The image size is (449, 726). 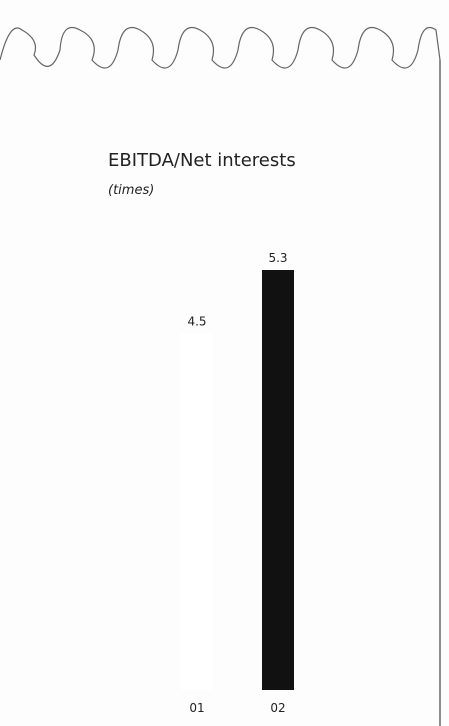 I want to click on x-tick-label: 01, so click(x=196, y=708).